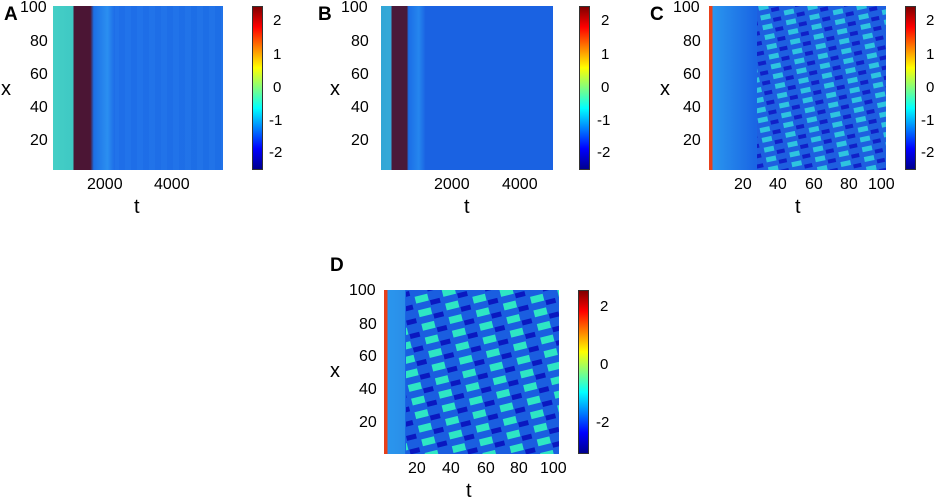 The height and width of the screenshot is (503, 941). Describe the element at coordinates (337, 265) in the screenshot. I see `panel-label-d: D` at that location.